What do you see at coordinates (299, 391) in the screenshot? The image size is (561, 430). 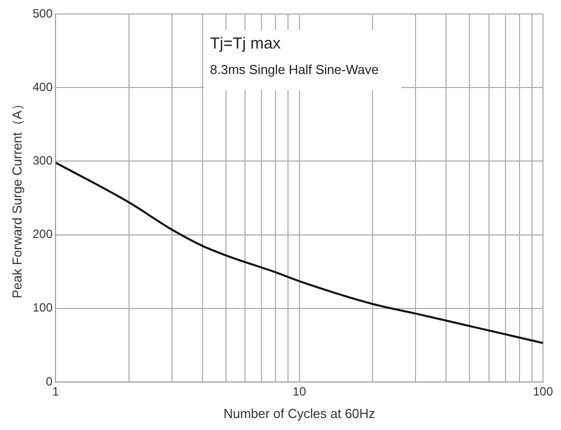 I see `x-tick-label: 10` at bounding box center [299, 391].